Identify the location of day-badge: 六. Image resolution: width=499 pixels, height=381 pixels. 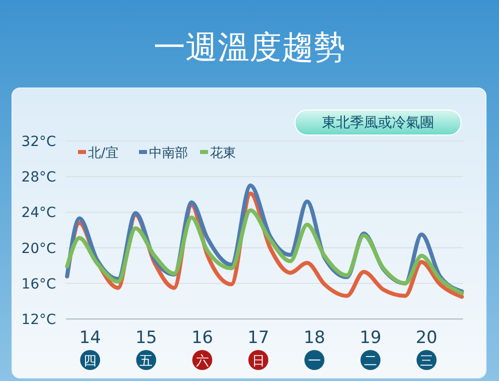
(202, 360).